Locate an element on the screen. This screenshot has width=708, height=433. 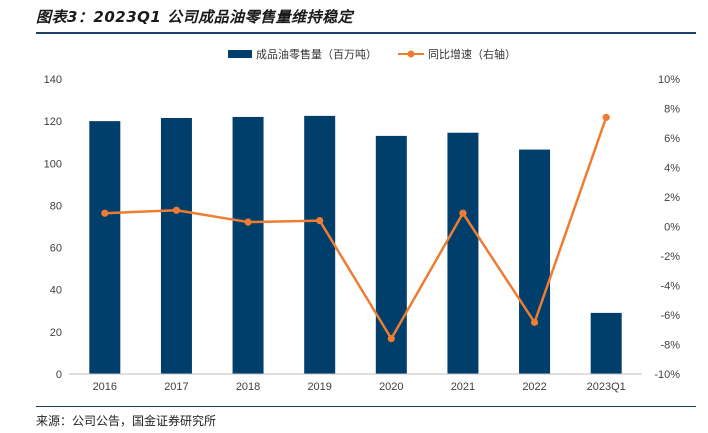
legend-swatch-marker is located at coordinates (411, 54).